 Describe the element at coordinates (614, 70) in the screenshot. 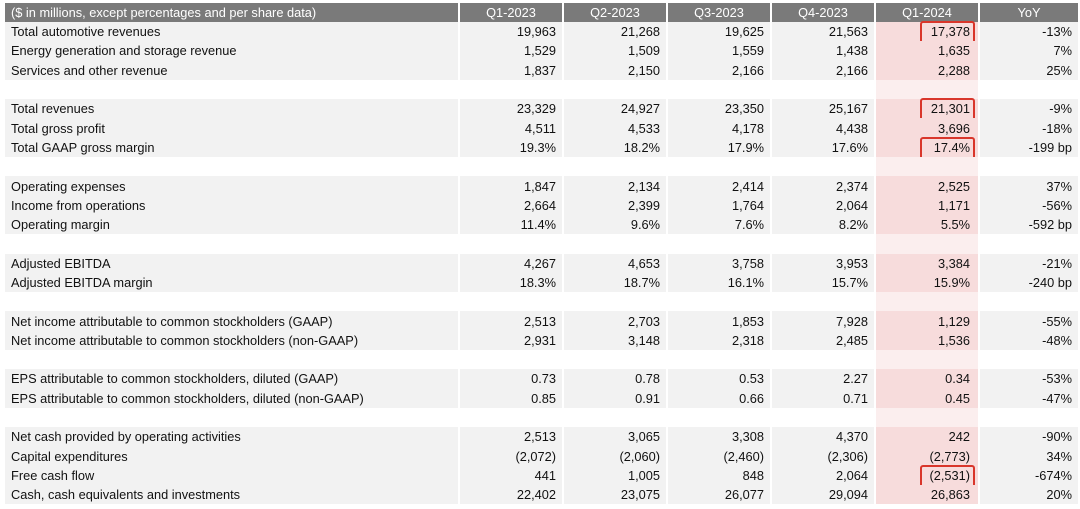

I see `cell-q2-2023: 2,150` at that location.